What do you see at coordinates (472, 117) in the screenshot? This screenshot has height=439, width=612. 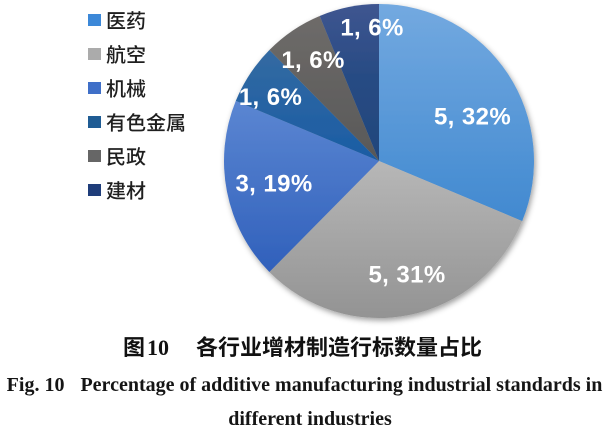 I see `svg-text: 5, 32%` at bounding box center [472, 117].